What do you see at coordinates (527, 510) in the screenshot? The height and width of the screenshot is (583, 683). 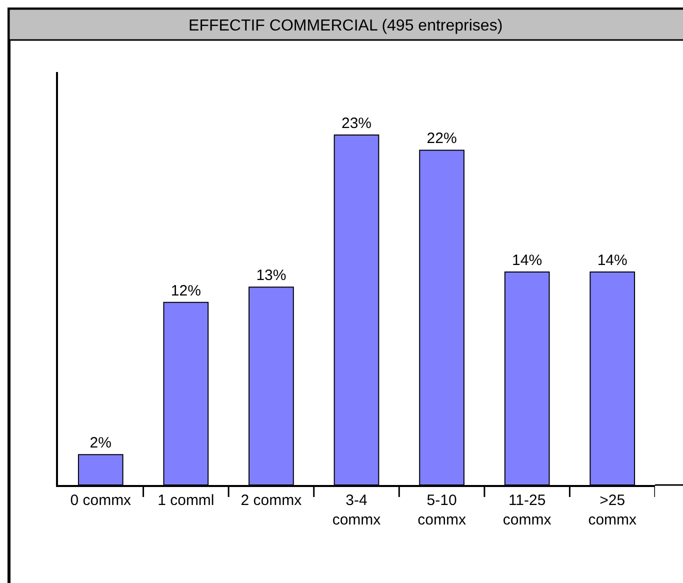 I see `x-tick-label: 11-25 commx` at bounding box center [527, 510].